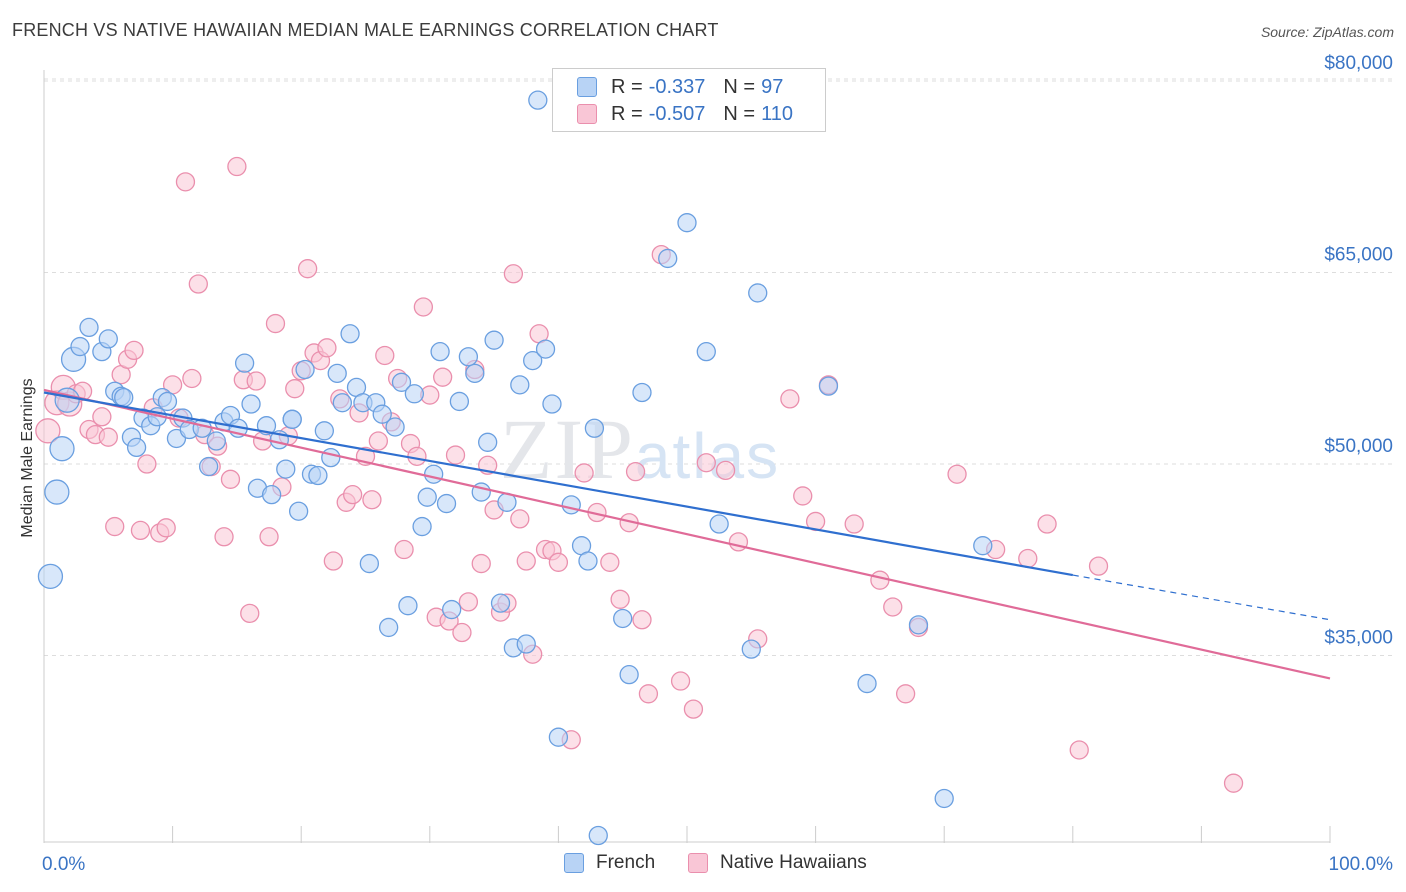  Describe the element at coordinates (777, 863) in the screenshot. I see `legend-item-native-hawaiians: Native Hawaiians` at that location.